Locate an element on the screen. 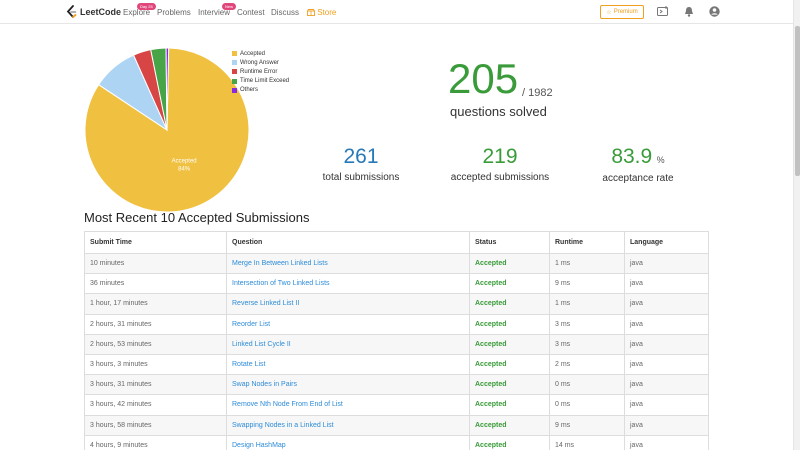  legend-label: Wrong Answer is located at coordinates (259, 62).